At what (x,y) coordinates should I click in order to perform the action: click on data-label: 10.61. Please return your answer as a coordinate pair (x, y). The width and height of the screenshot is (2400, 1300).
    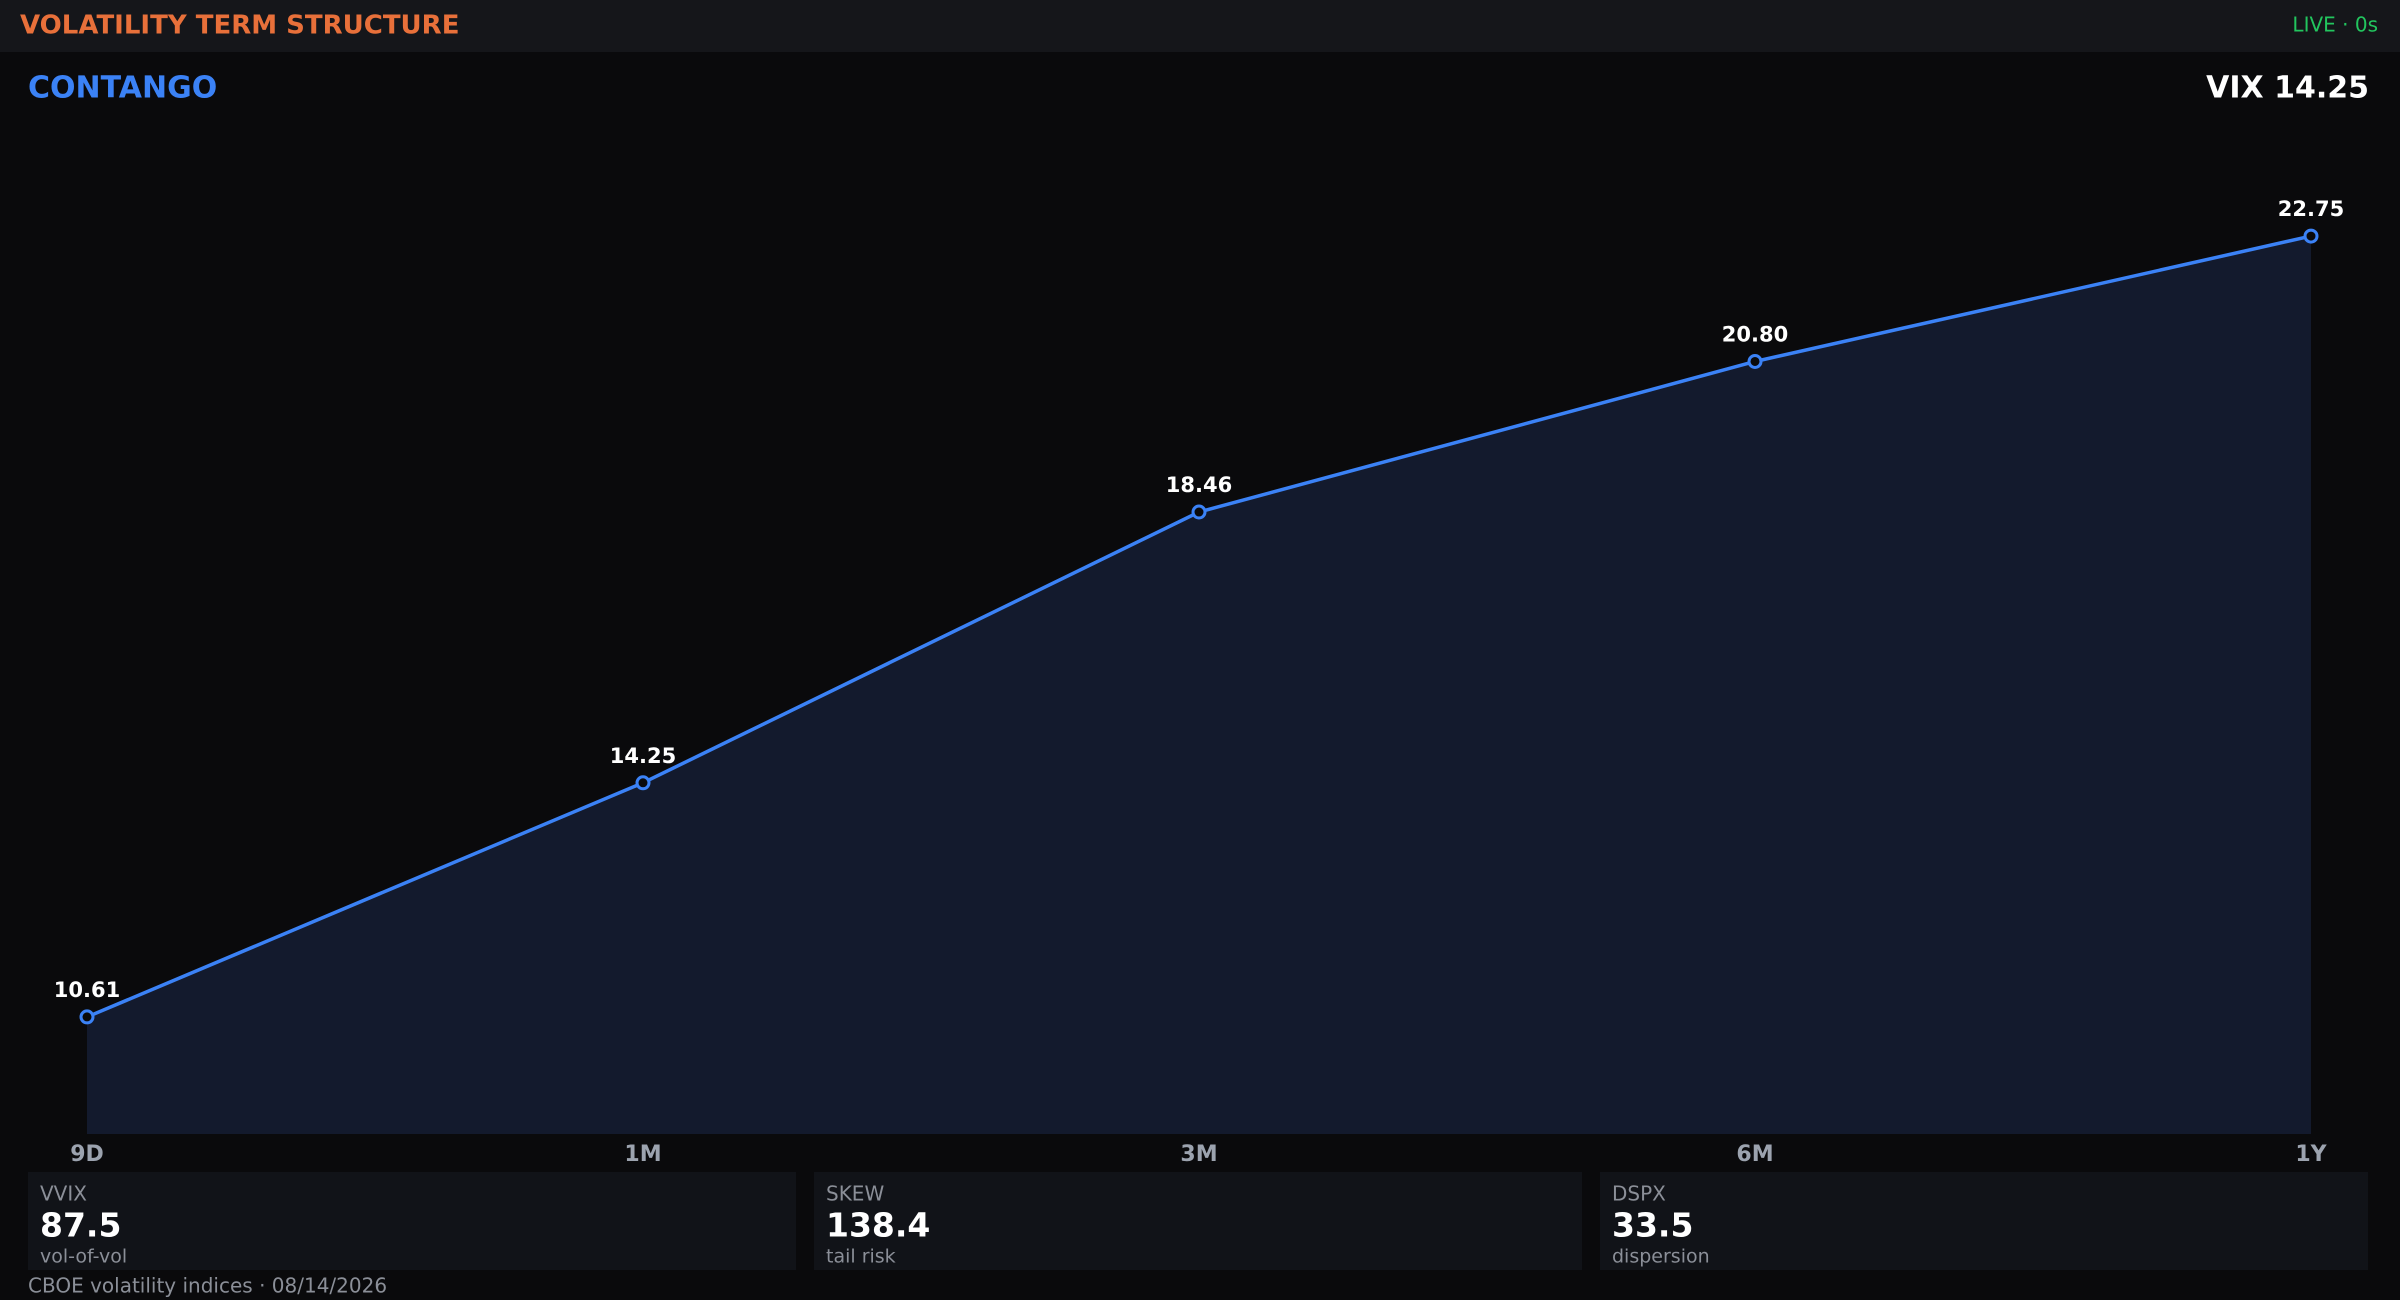
    Looking at the image, I should click on (87, 990).